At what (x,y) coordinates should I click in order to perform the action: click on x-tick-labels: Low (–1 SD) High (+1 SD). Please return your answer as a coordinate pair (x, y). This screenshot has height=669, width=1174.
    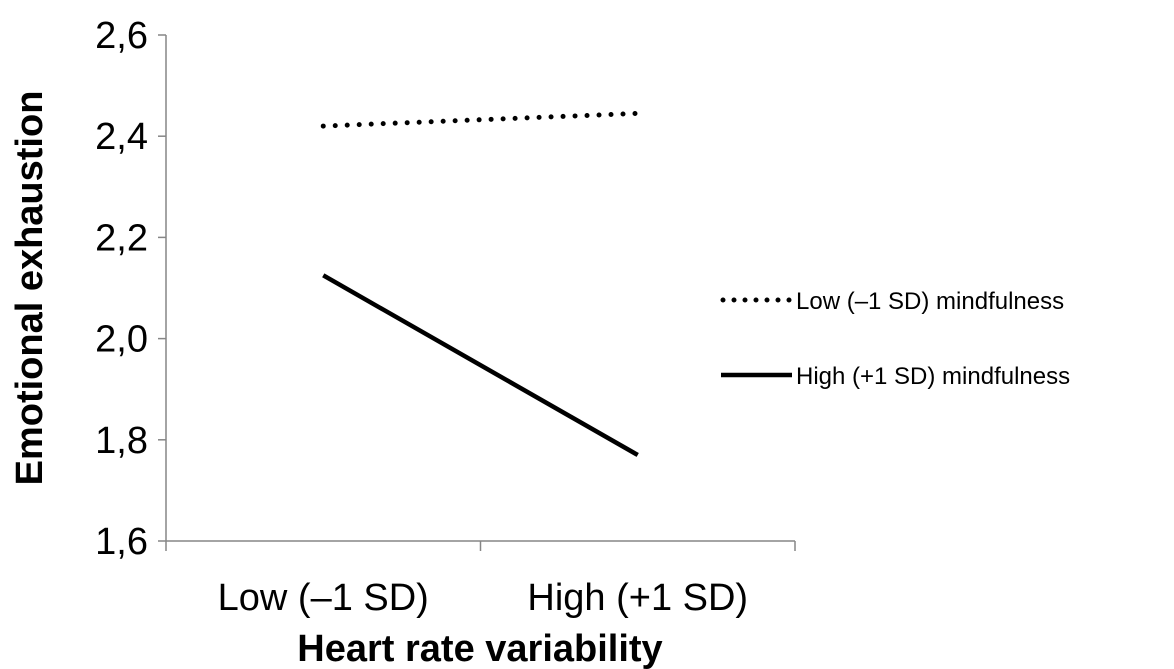
    Looking at the image, I should click on (483, 598).